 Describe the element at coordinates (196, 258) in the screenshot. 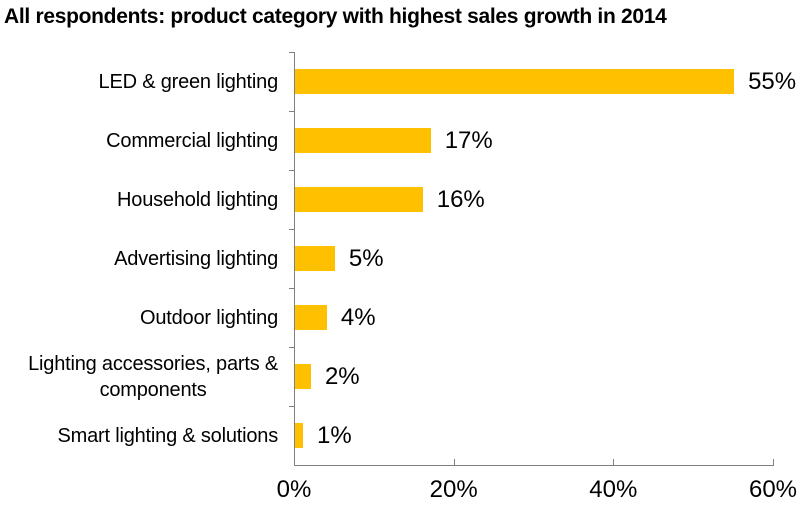

I see `category-label: Advertising lighting` at that location.